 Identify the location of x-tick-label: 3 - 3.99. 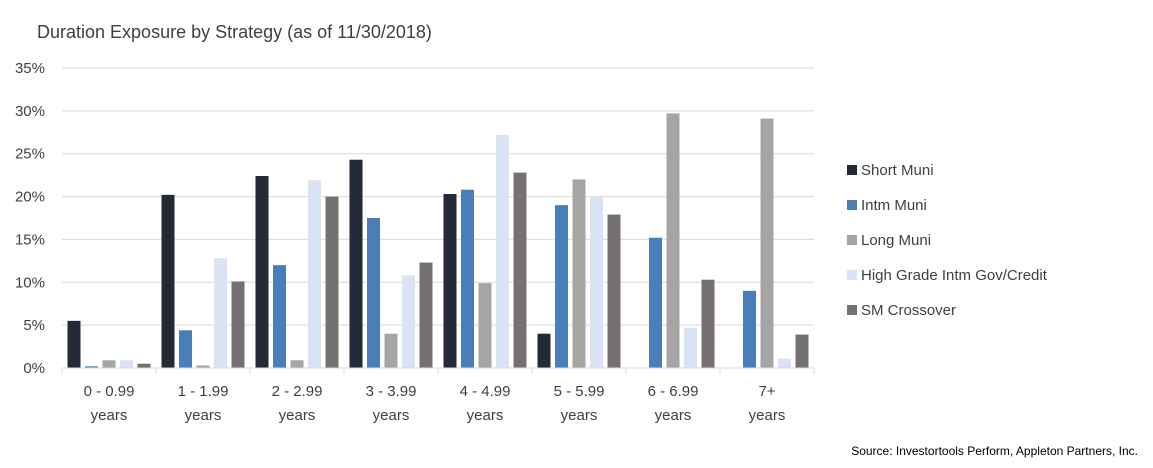
(391, 391).